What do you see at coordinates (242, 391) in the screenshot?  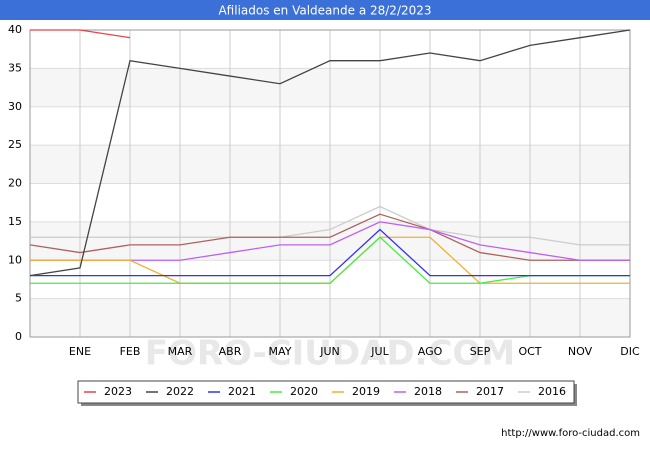 I see `legend-label: 2021` at bounding box center [242, 391].